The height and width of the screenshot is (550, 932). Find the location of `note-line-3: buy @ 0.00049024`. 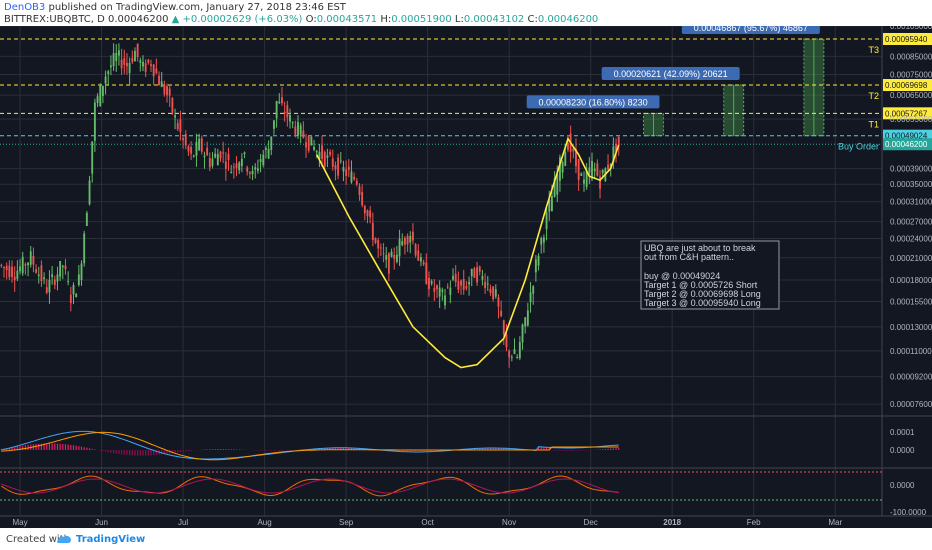

note-line-3: buy @ 0.00049024 is located at coordinates (682, 276).